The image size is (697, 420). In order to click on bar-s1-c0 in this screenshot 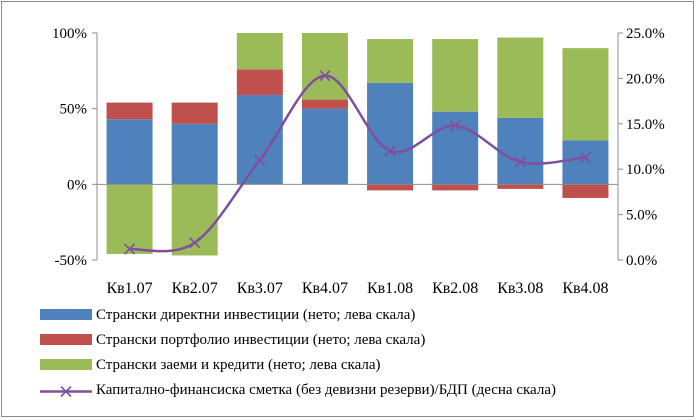, I will do `click(129, 111)`.